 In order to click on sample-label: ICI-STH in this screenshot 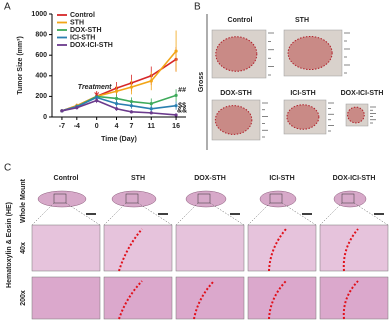, I will do `click(302, 93)`.